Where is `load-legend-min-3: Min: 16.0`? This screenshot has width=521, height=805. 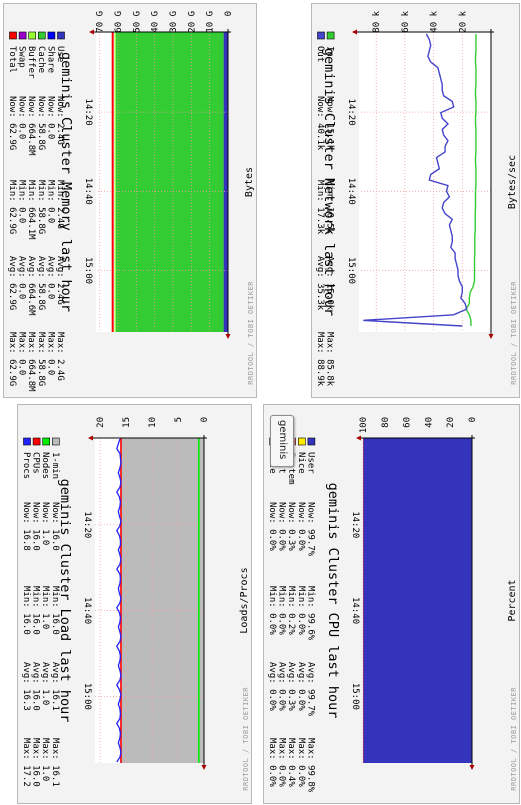
load-legend-min-3: Min: 16.0 is located at coordinates (26, 610).